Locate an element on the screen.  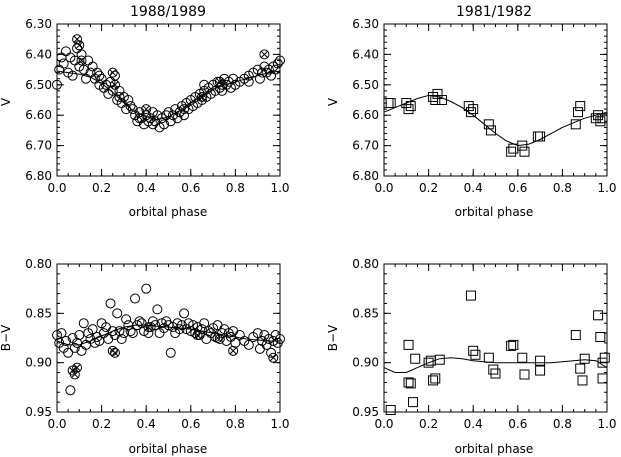
y-tick-label: 0.80 is located at coordinates (38, 264).